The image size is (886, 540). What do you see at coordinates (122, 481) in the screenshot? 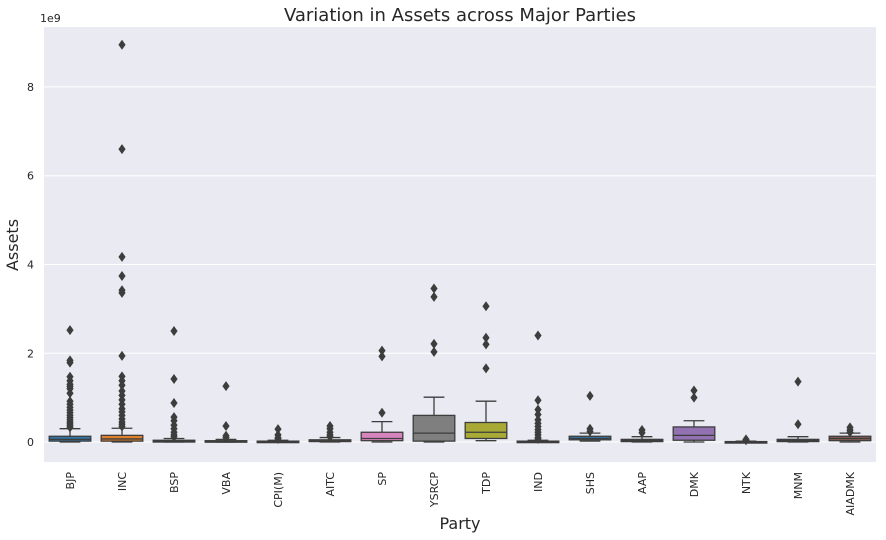
I see `x-tick-label: INC` at bounding box center [122, 481].